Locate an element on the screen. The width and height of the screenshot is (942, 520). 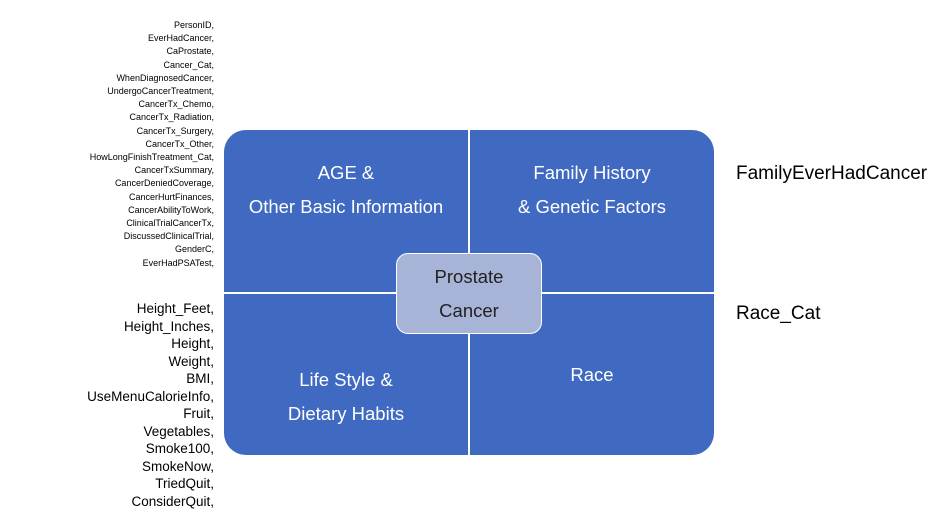
quadrant-family-line1: Family History is located at coordinates (592, 172).